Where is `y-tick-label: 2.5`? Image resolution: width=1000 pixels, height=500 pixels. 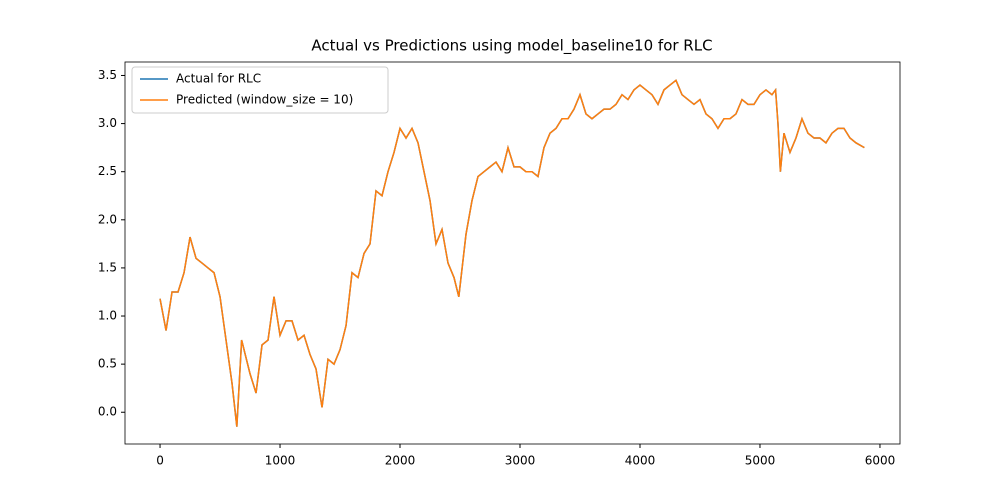
y-tick-label: 2.5 is located at coordinates (107, 171).